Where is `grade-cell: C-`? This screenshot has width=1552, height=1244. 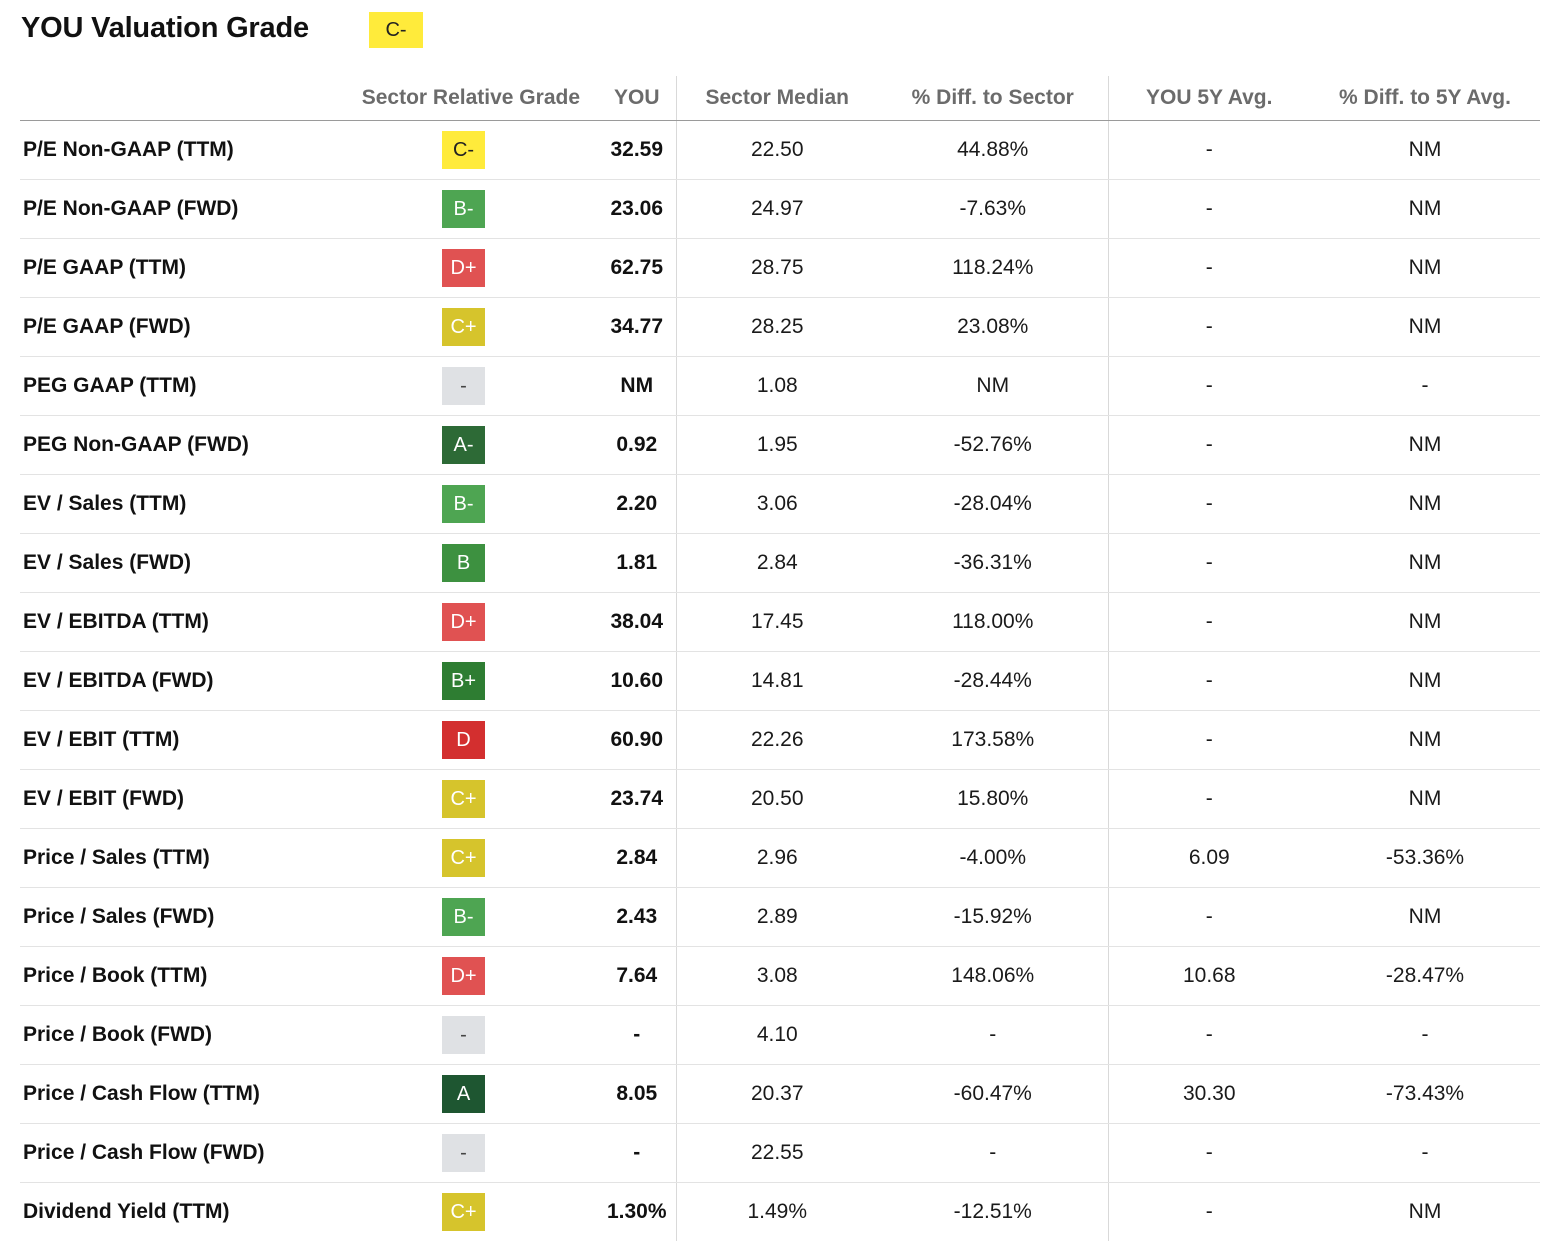 grade-cell: C- is located at coordinates (443, 150).